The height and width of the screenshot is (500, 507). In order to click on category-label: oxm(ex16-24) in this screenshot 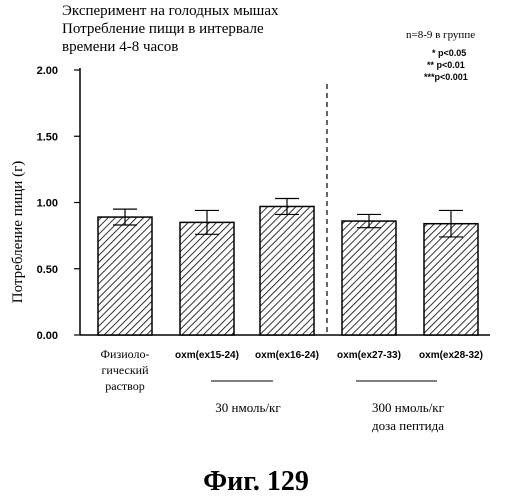, I will do `click(287, 355)`.